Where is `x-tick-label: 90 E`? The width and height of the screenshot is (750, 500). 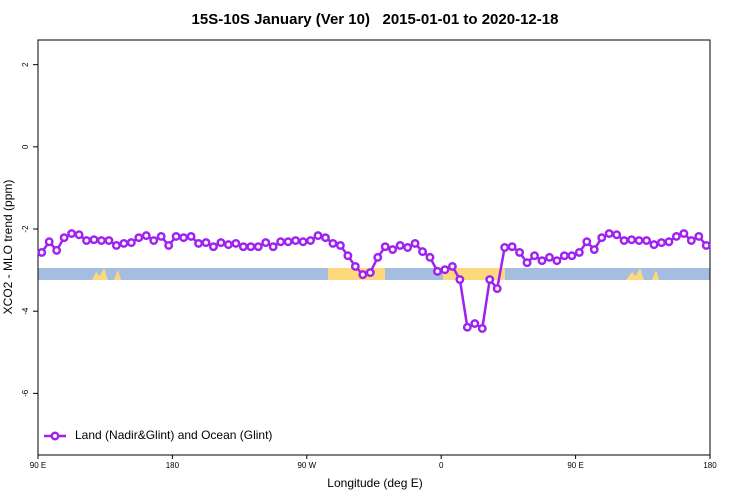
x-tick-label: 90 E is located at coordinates (38, 465).